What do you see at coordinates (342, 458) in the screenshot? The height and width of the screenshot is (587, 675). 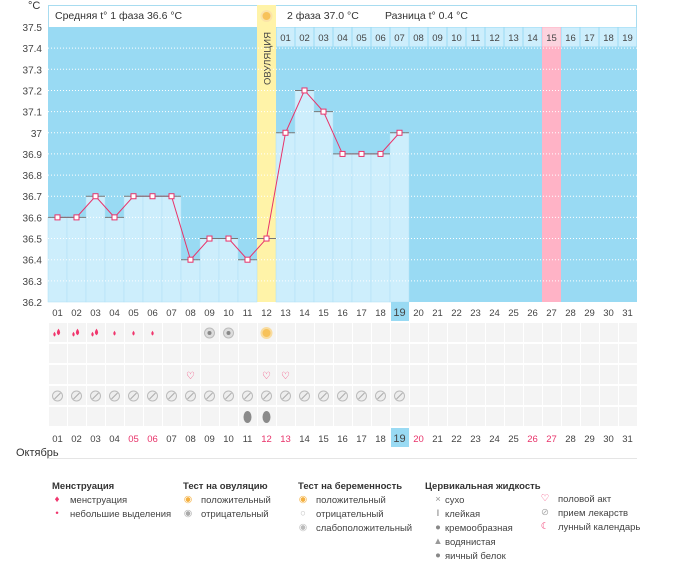 I see `divider` at bounding box center [342, 458].